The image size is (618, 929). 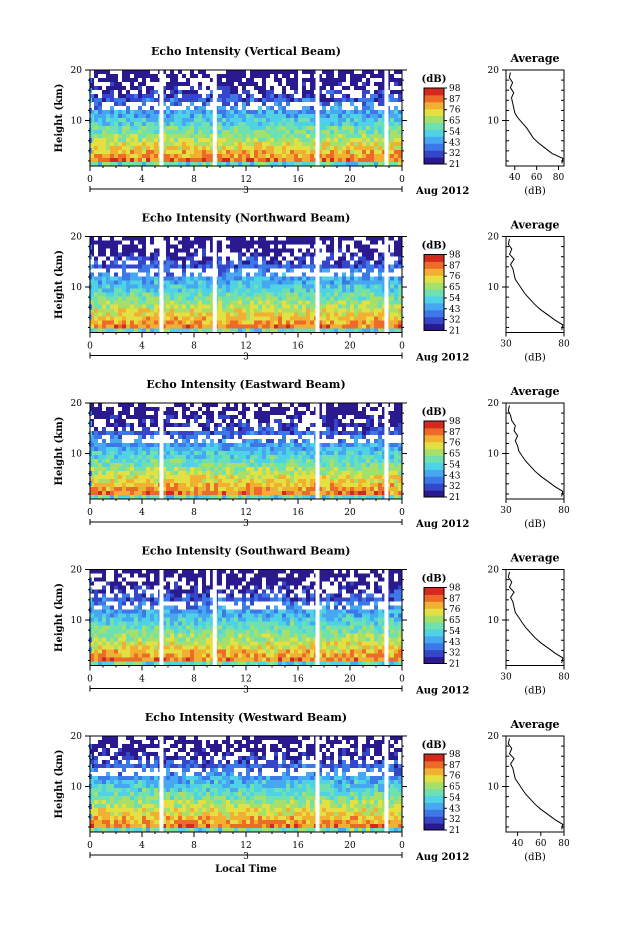 I want to click on colorbar-tick-label: 54, so click(x=455, y=299).